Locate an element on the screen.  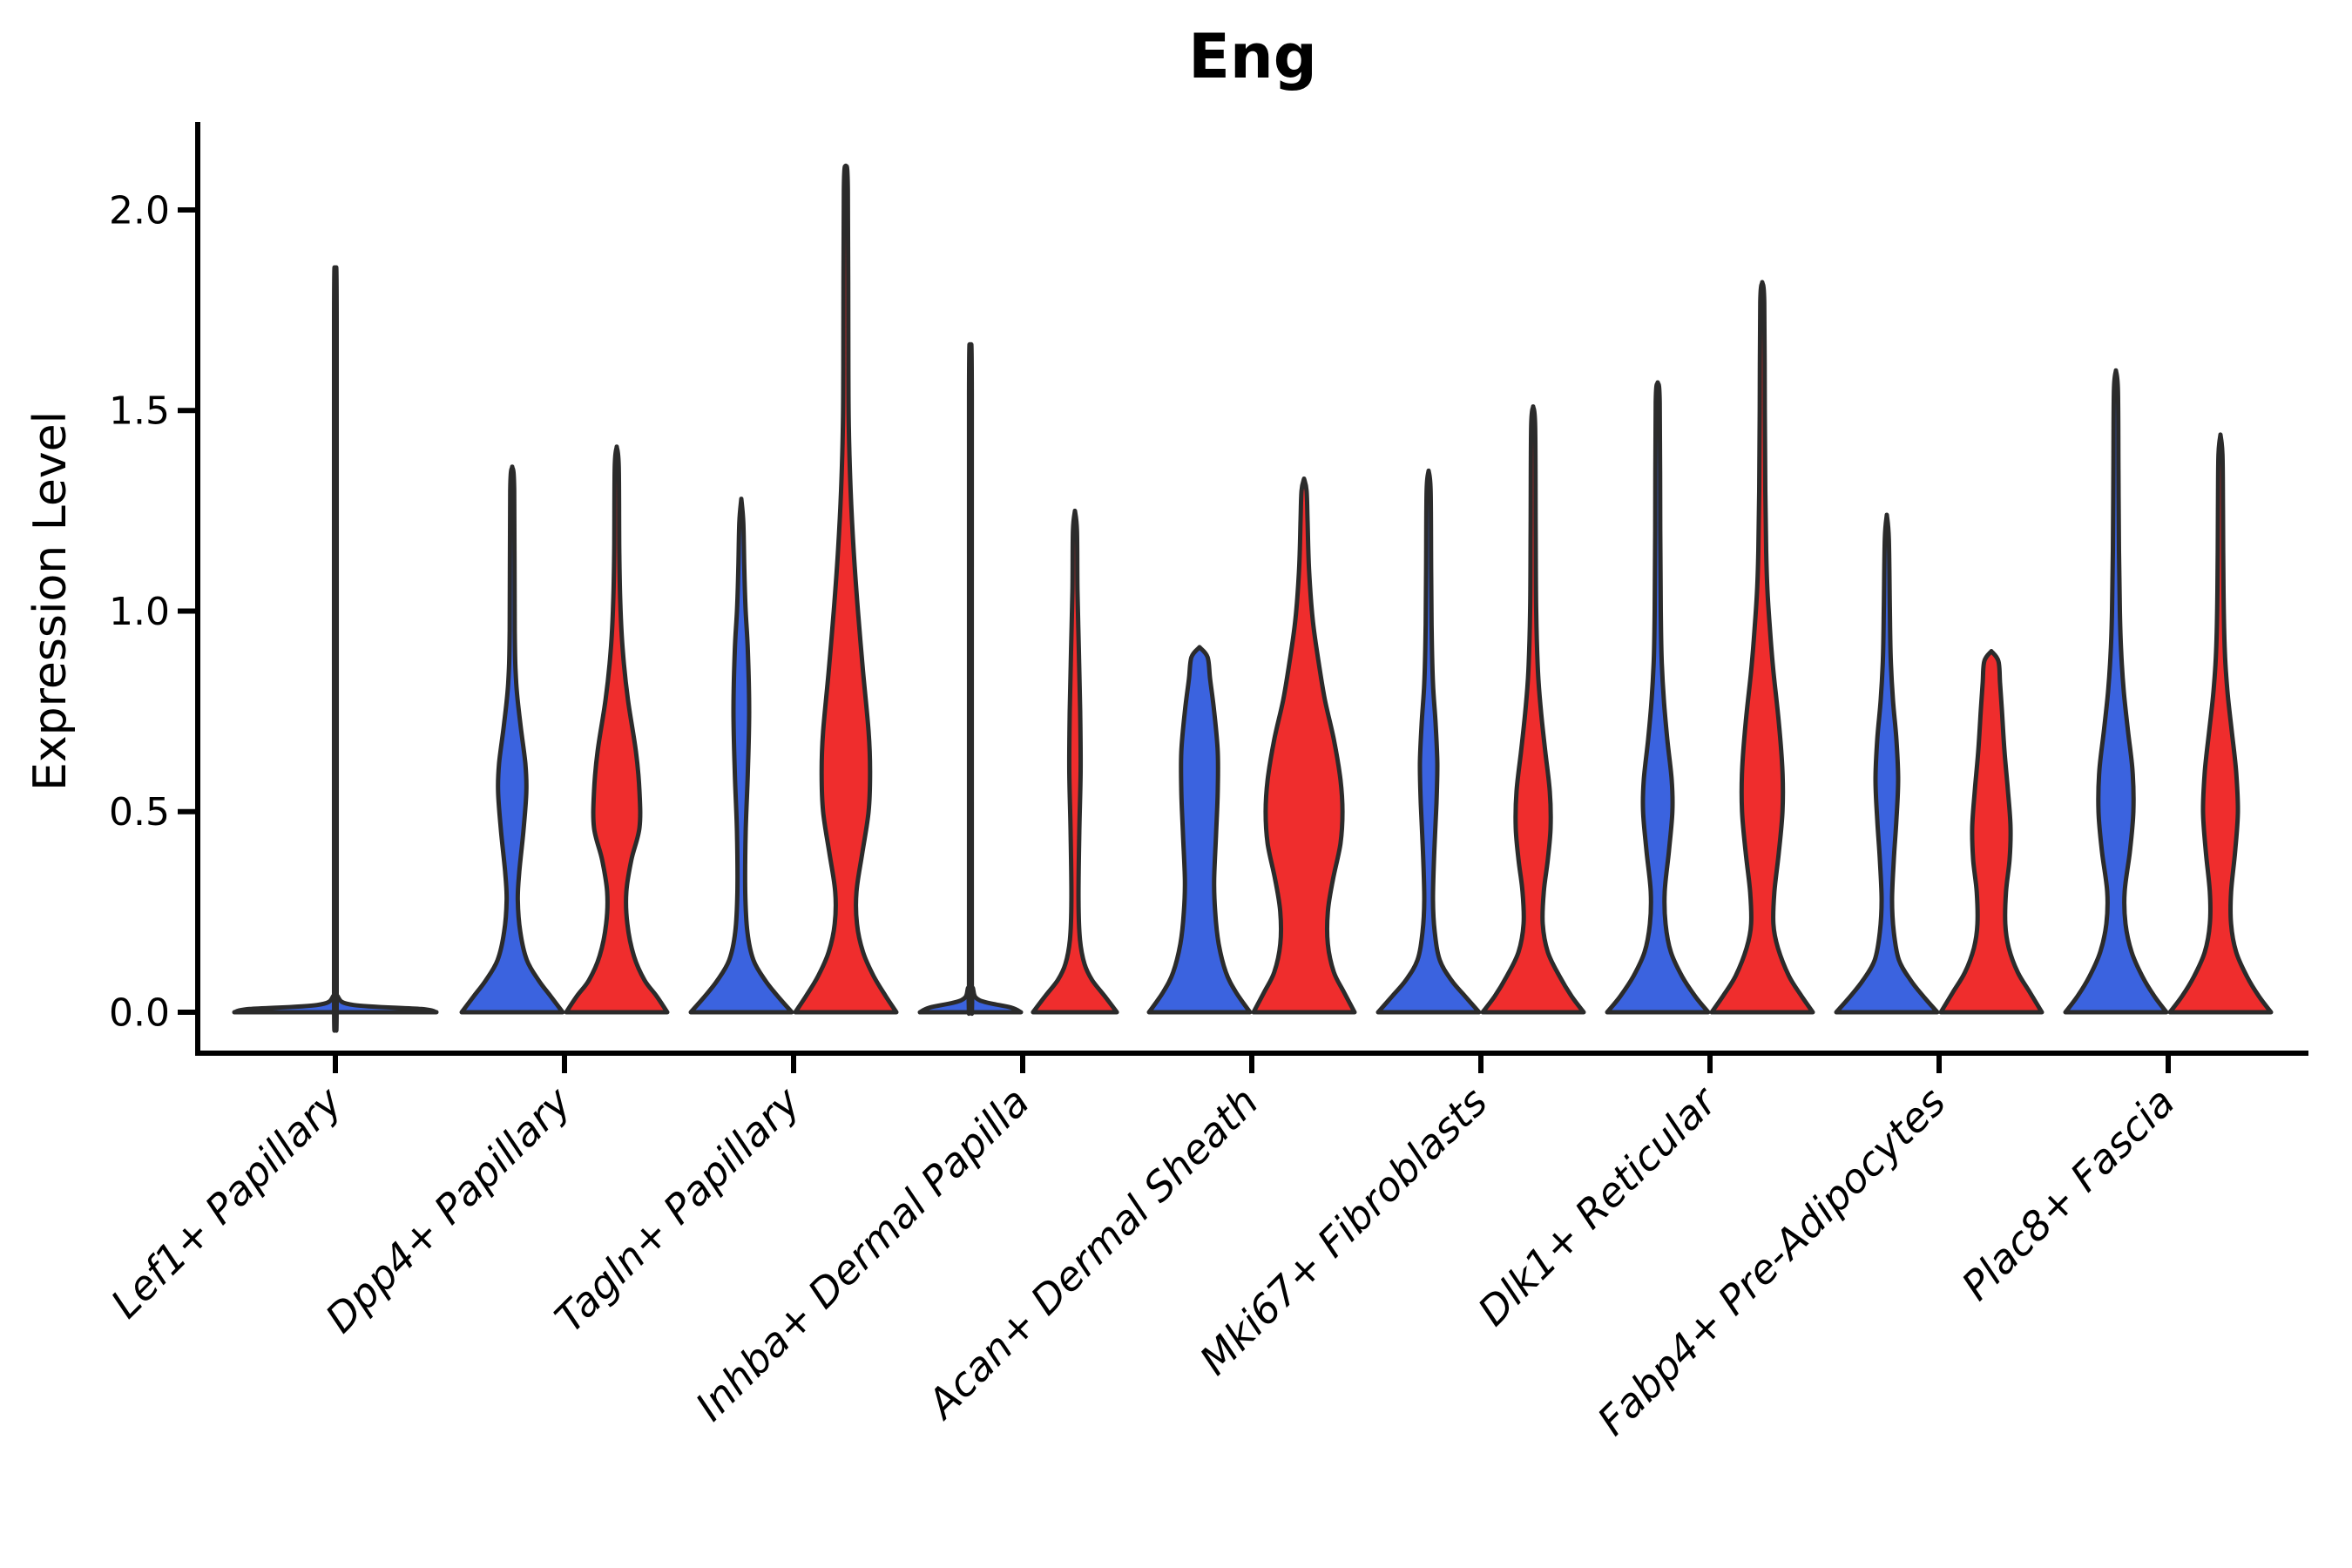
y-tick-label: 2.0 is located at coordinates (139, 210).